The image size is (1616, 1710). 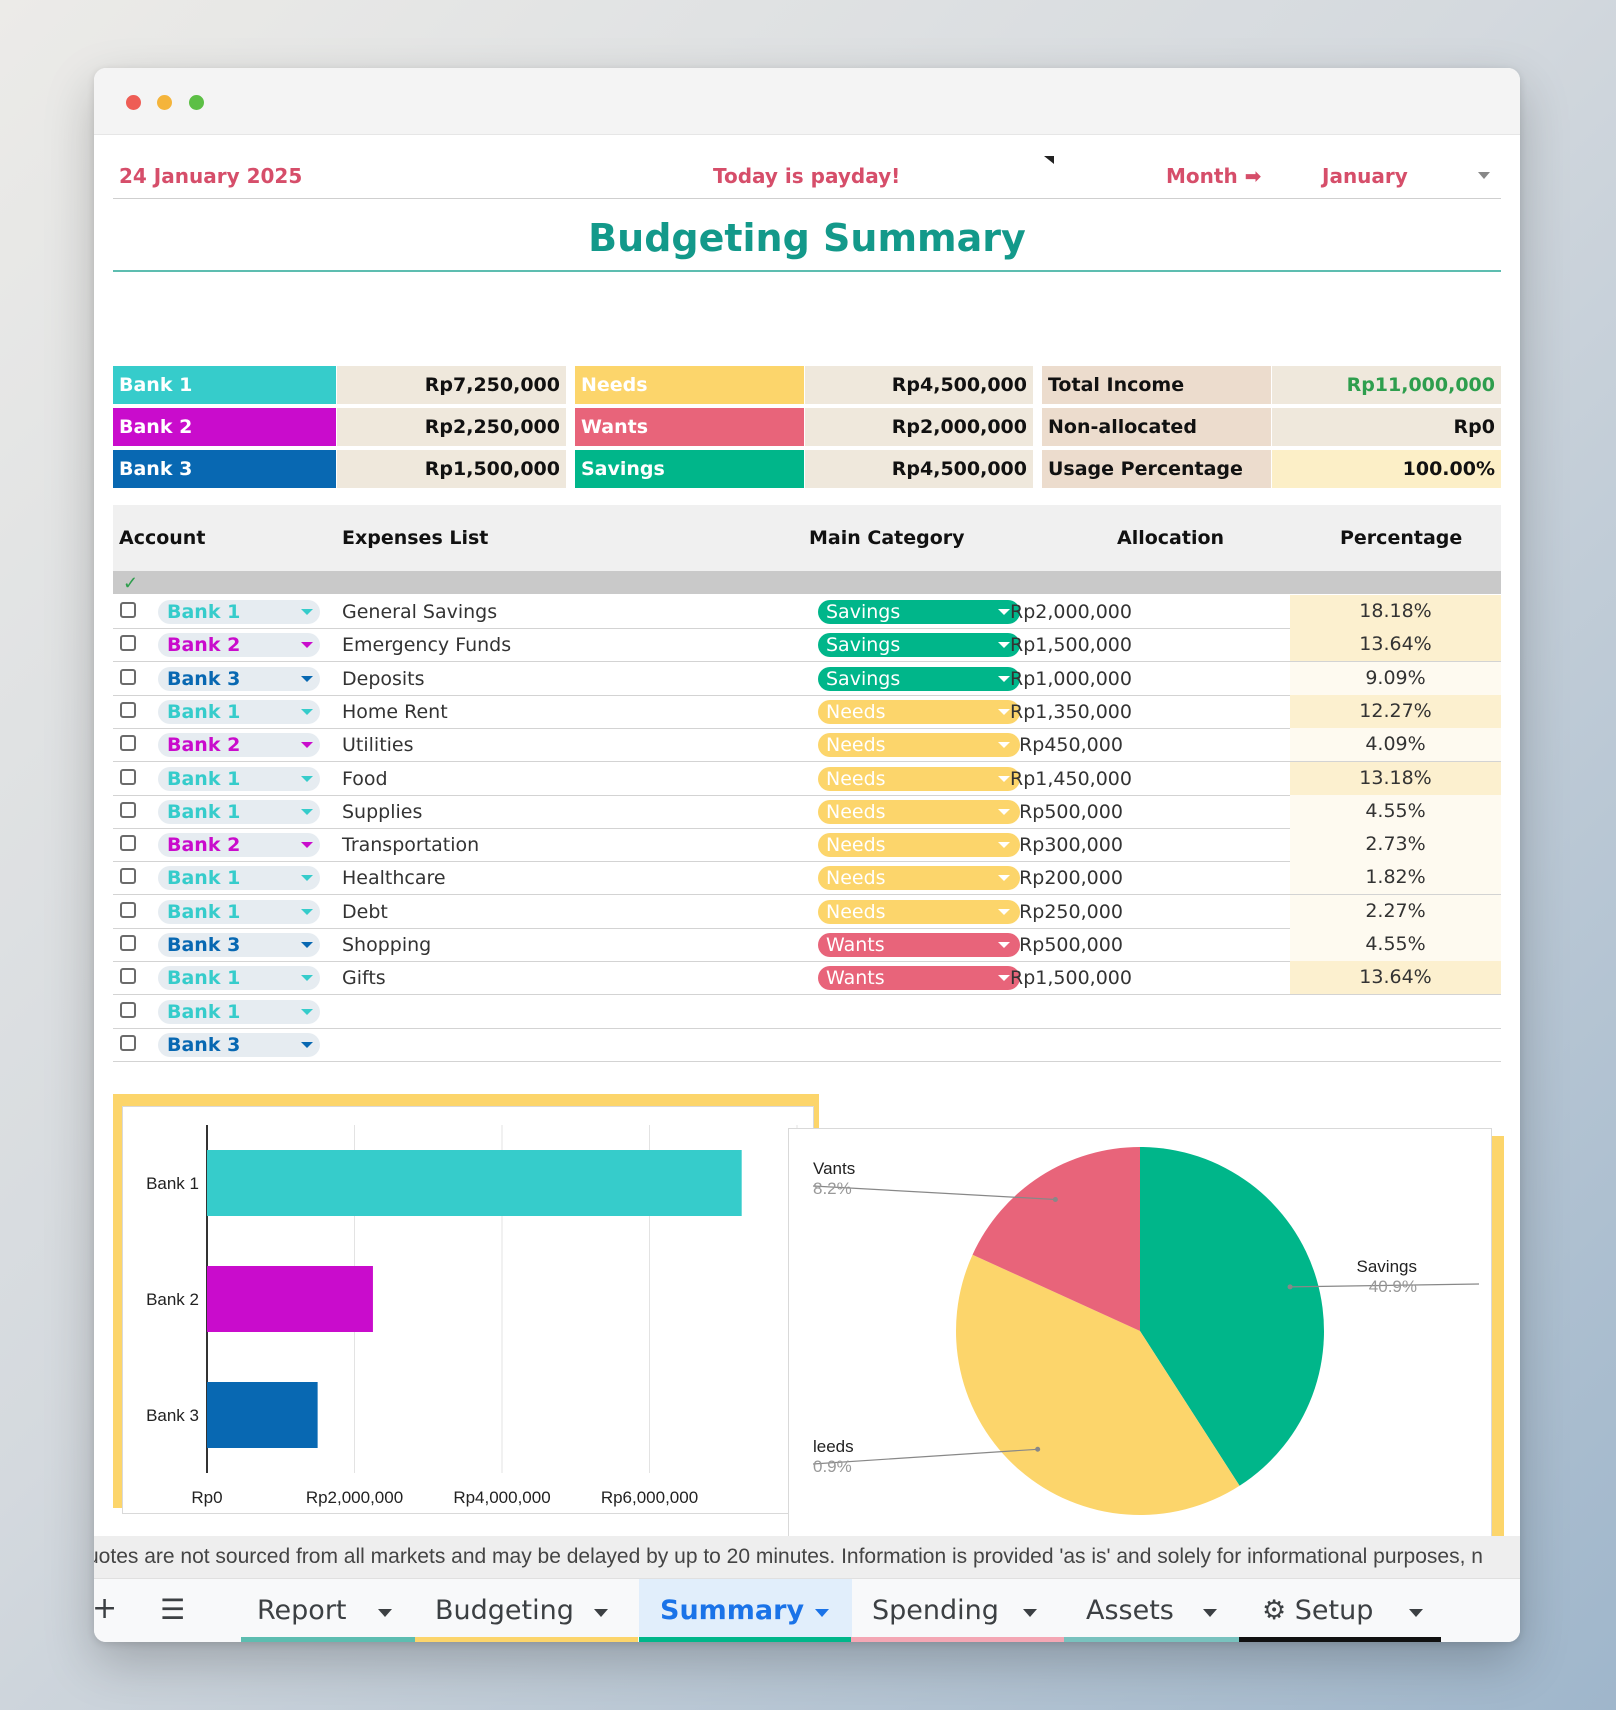 What do you see at coordinates (382, 811) in the screenshot?
I see `expense-name: Supplies` at bounding box center [382, 811].